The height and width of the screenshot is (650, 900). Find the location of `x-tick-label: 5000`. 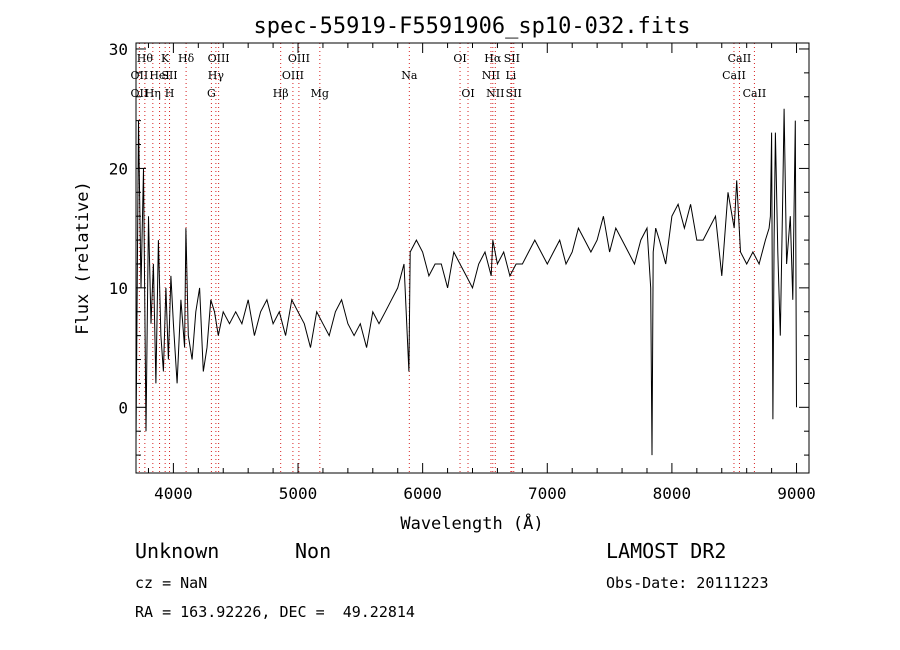

x-tick-label: 5000 is located at coordinates (298, 493).